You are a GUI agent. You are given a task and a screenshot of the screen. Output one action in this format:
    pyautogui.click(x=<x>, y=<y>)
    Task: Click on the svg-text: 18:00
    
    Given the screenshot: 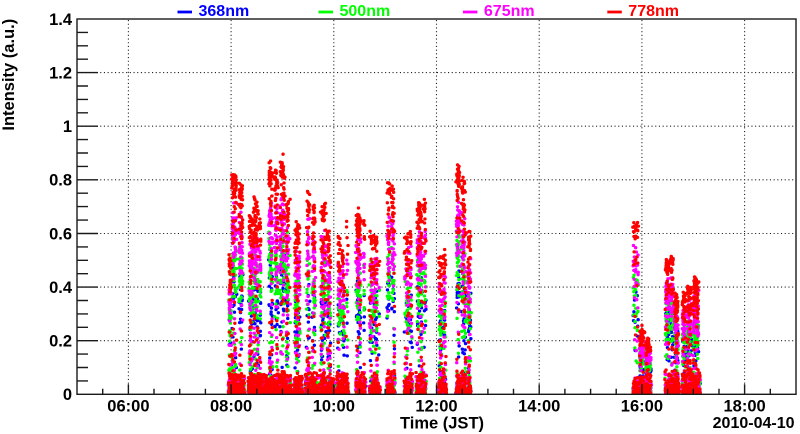 What is the action you would take?
    pyautogui.click(x=744, y=407)
    